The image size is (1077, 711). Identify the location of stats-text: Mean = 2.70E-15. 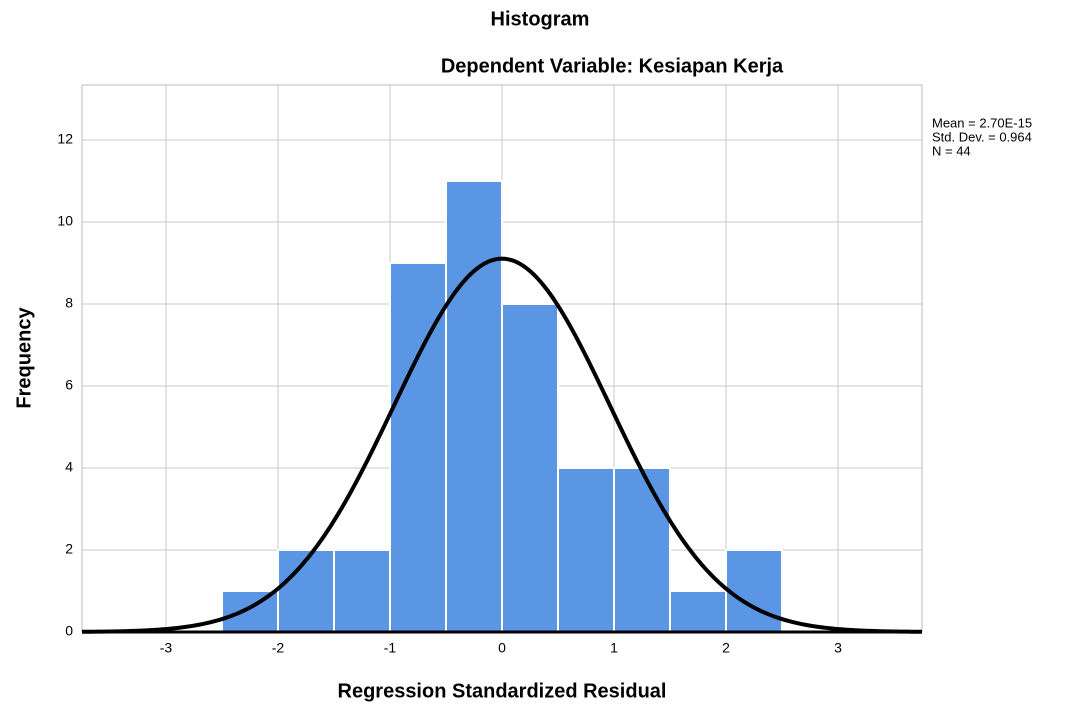
(982, 122).